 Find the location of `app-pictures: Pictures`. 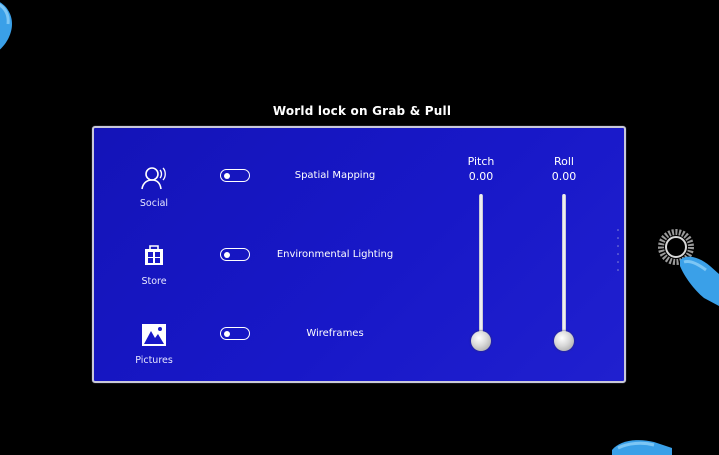

app-pictures: Pictures is located at coordinates (154, 343).